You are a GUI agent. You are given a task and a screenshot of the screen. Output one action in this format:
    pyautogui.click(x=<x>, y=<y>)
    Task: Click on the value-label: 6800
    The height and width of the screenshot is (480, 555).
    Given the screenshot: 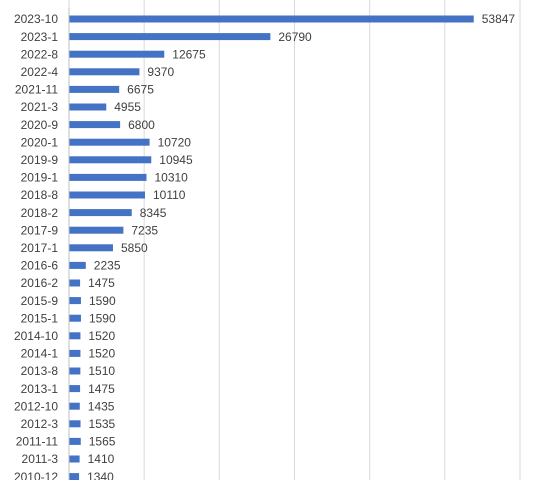 What is the action you would take?
    pyautogui.click(x=141, y=125)
    